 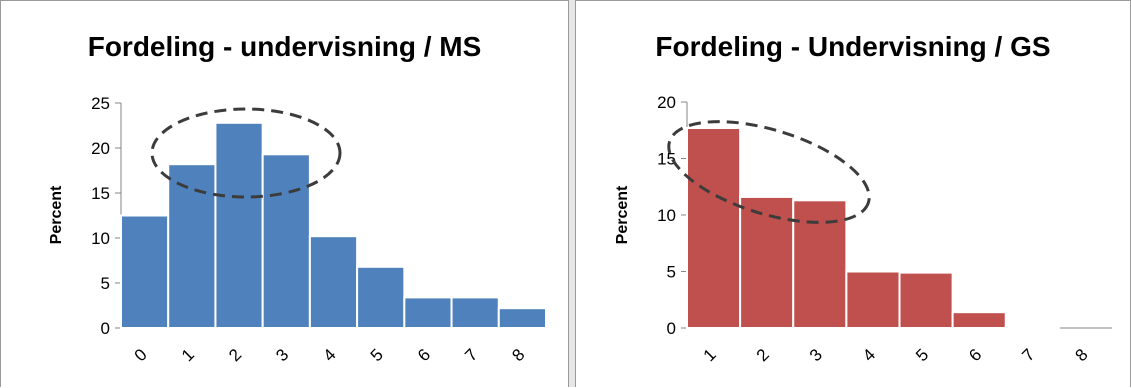 What do you see at coordinates (141, 355) in the screenshot?
I see `x-tick-label: 0` at bounding box center [141, 355].